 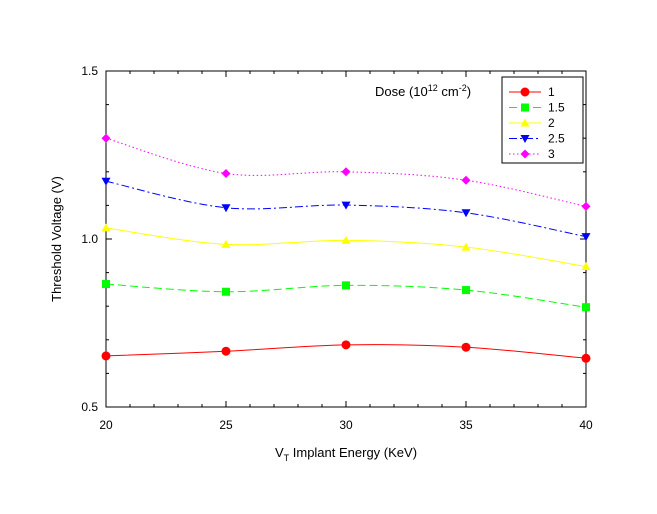 What do you see at coordinates (537, 139) in the screenshot?
I see `legend-entry: 2.5` at bounding box center [537, 139].